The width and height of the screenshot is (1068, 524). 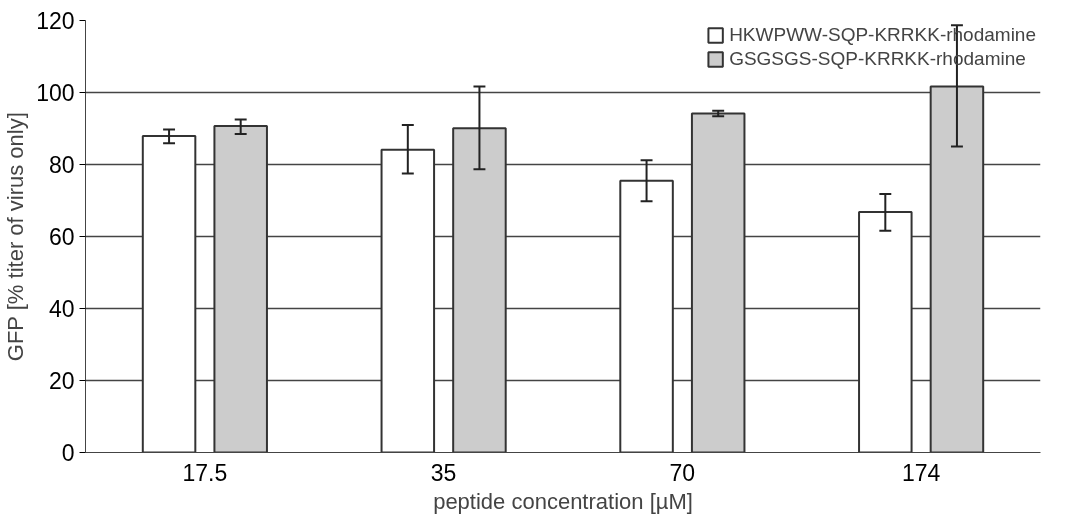 I want to click on y-tick-label: 40, so click(x=61, y=309).